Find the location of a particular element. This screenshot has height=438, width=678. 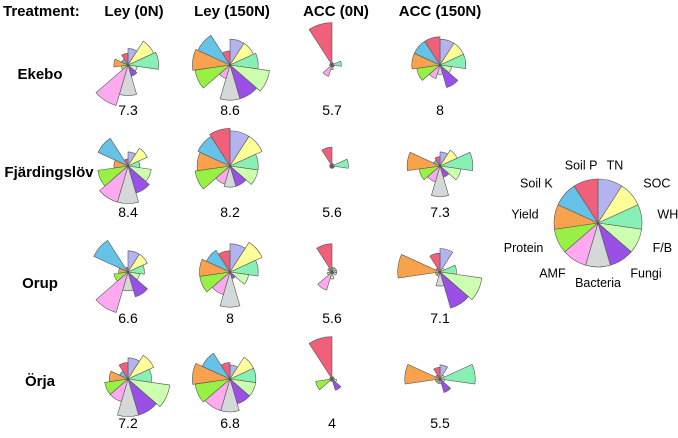

score-fjardingslov-ley-150n: 8.2 is located at coordinates (230, 212).